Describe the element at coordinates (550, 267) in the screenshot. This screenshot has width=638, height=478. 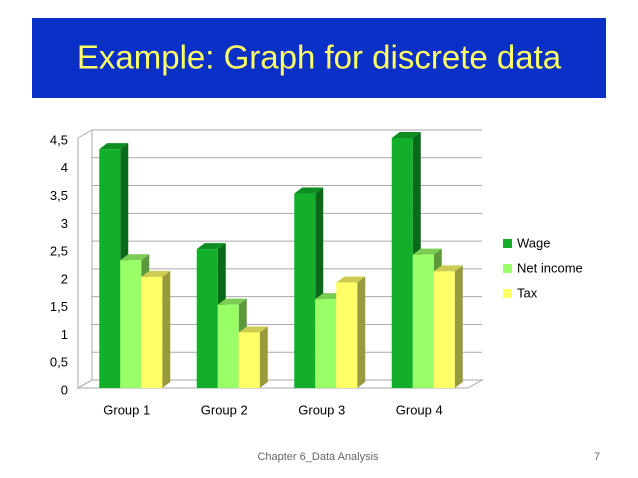
I see `legend-label: Net income` at that location.